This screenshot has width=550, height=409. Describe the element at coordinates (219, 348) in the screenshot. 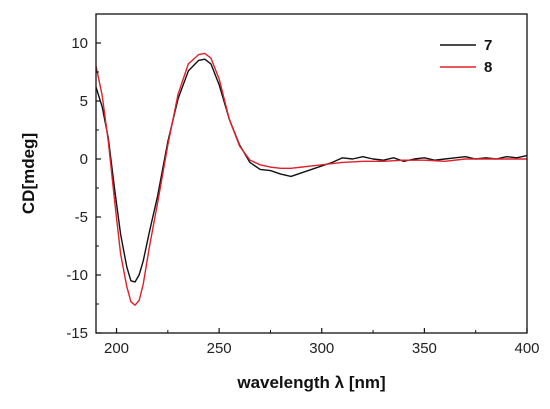

I see `x-tick-label: 250` at that location.